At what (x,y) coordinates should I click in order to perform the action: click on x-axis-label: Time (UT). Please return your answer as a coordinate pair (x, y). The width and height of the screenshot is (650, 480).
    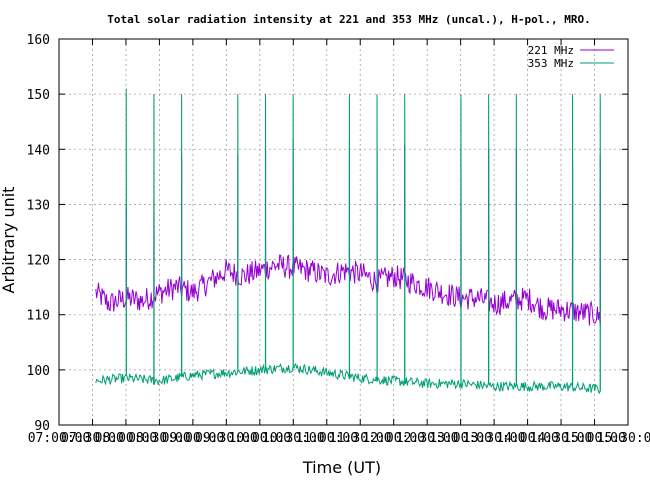
    Looking at the image, I should click on (341, 467).